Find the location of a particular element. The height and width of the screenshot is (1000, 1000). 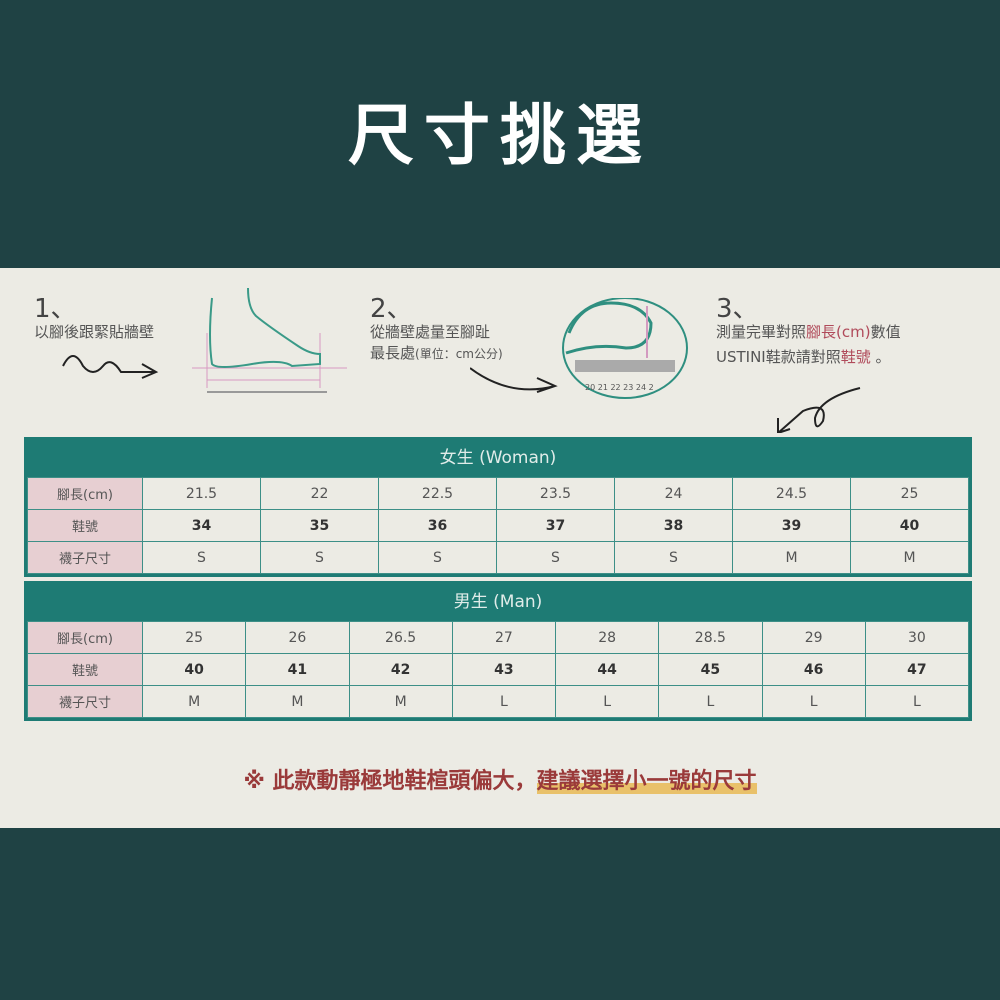

step-1: 1、 以腳後跟緊貼牆壁 is located at coordinates (94, 319).